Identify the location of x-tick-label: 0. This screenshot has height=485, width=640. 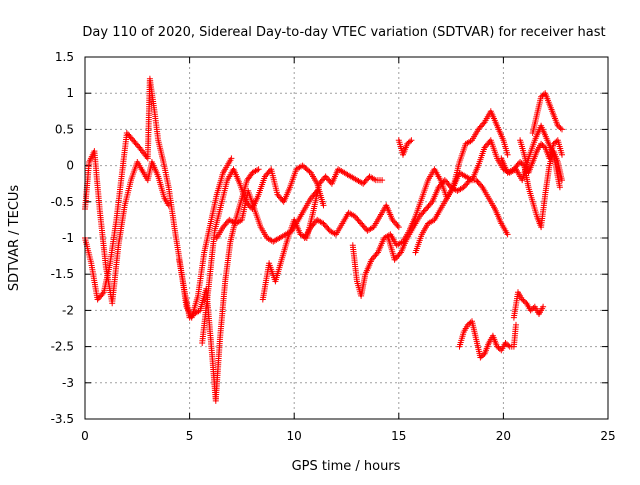
(85, 436).